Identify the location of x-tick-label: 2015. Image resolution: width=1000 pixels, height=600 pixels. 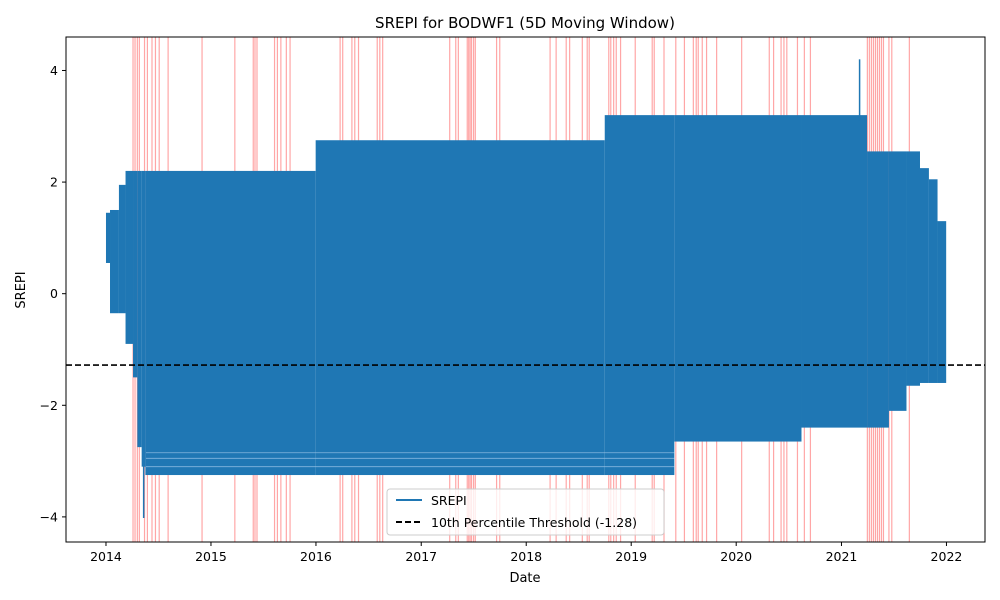
(211, 556).